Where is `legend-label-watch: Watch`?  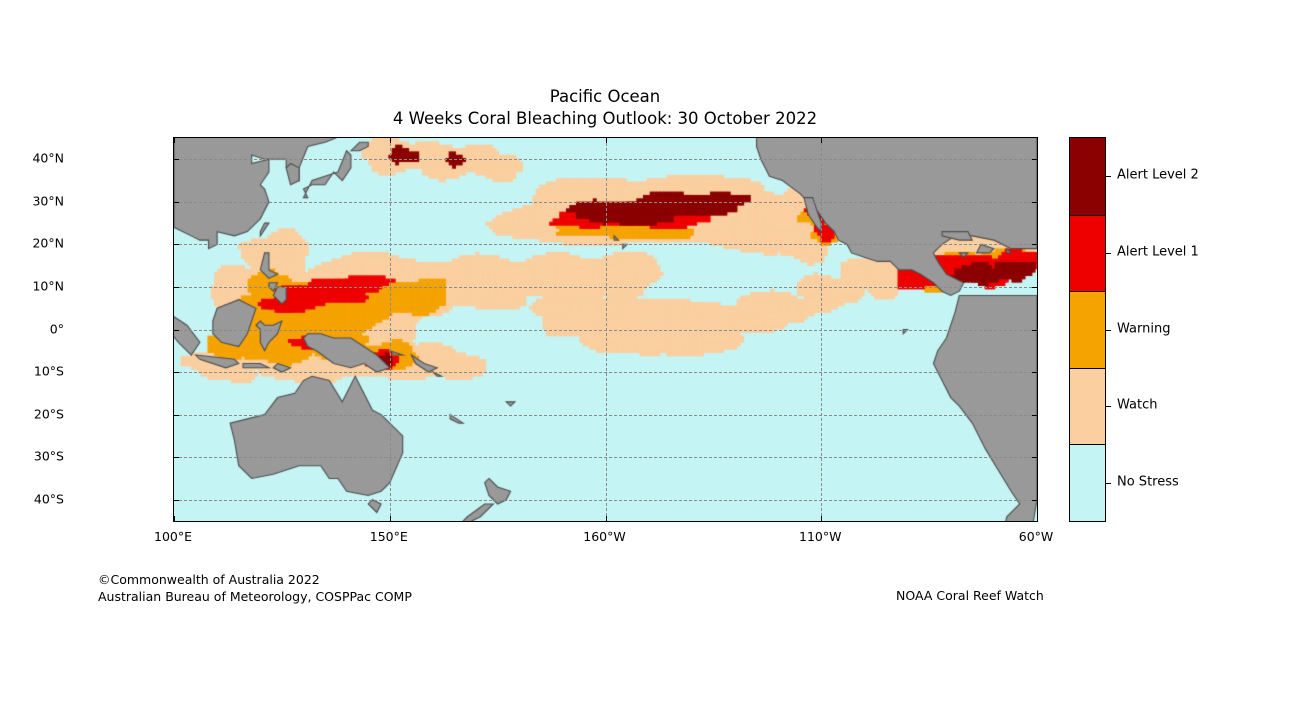 legend-label-watch: Watch is located at coordinates (1137, 405).